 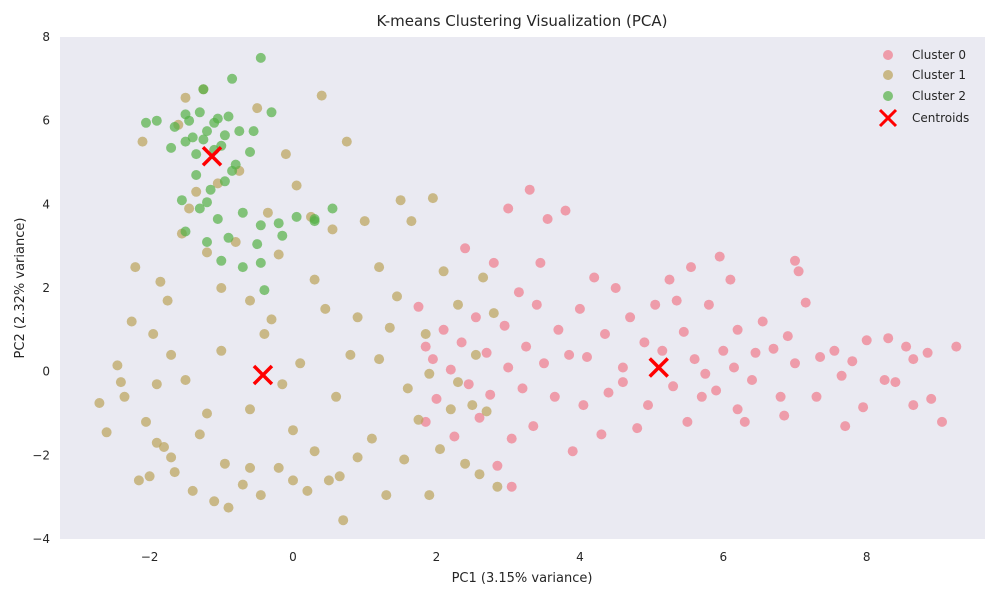 I want to click on legend-marker-centroids, so click(x=888, y=118).